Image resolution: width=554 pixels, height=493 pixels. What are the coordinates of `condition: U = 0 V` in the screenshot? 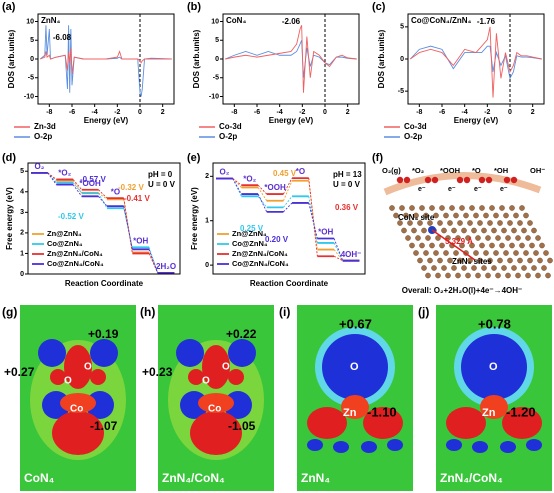 It's located at (162, 184).